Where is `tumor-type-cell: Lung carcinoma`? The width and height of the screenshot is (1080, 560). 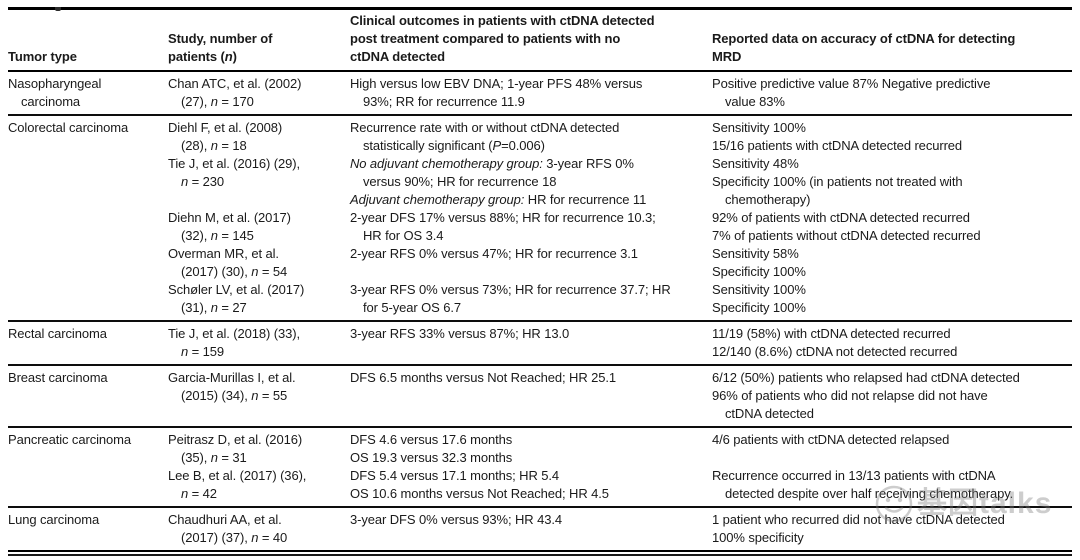
tumor-type-cell: Lung carcinoma is located at coordinates (88, 528).